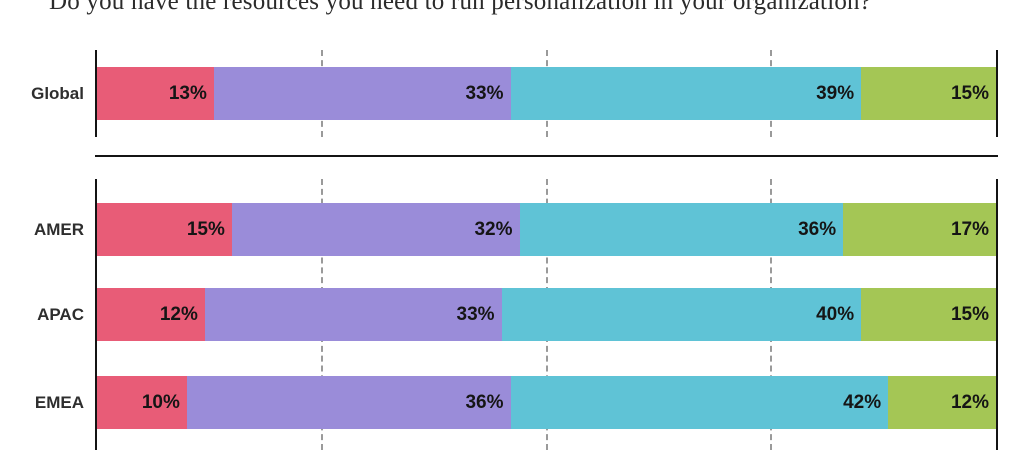 The width and height of the screenshot is (1024, 450). I want to click on segment-value-label: 32%, so click(493, 229).